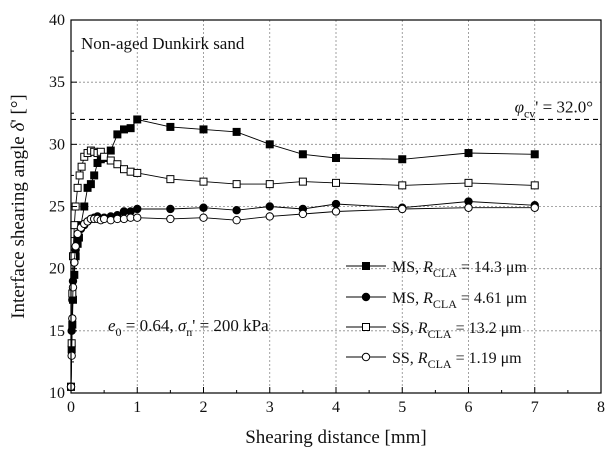 The width and height of the screenshot is (608, 451). What do you see at coordinates (204, 407) in the screenshot?
I see `x-tick-label: 2` at bounding box center [204, 407].